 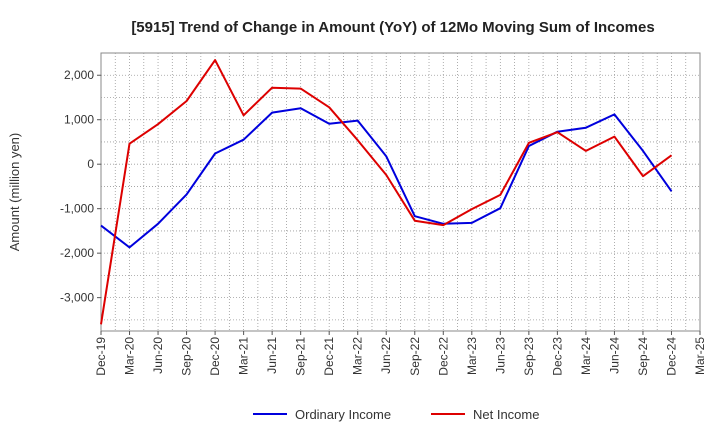 I want to click on x-tick-label: Sep-20, so click(x=187, y=356).